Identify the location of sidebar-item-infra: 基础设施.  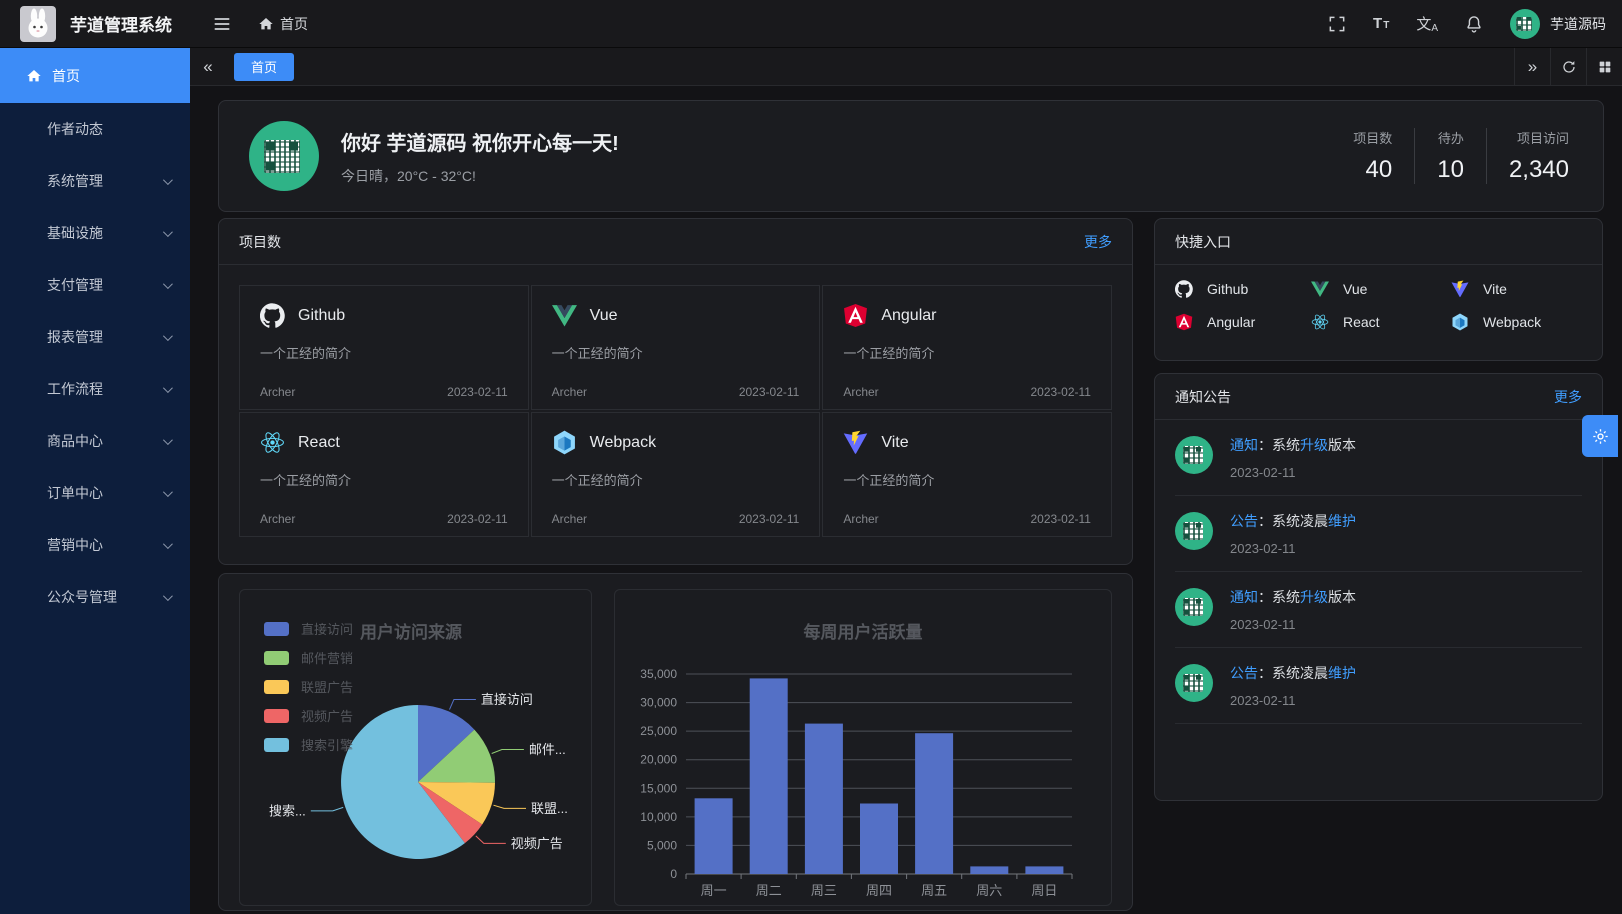
(95, 233).